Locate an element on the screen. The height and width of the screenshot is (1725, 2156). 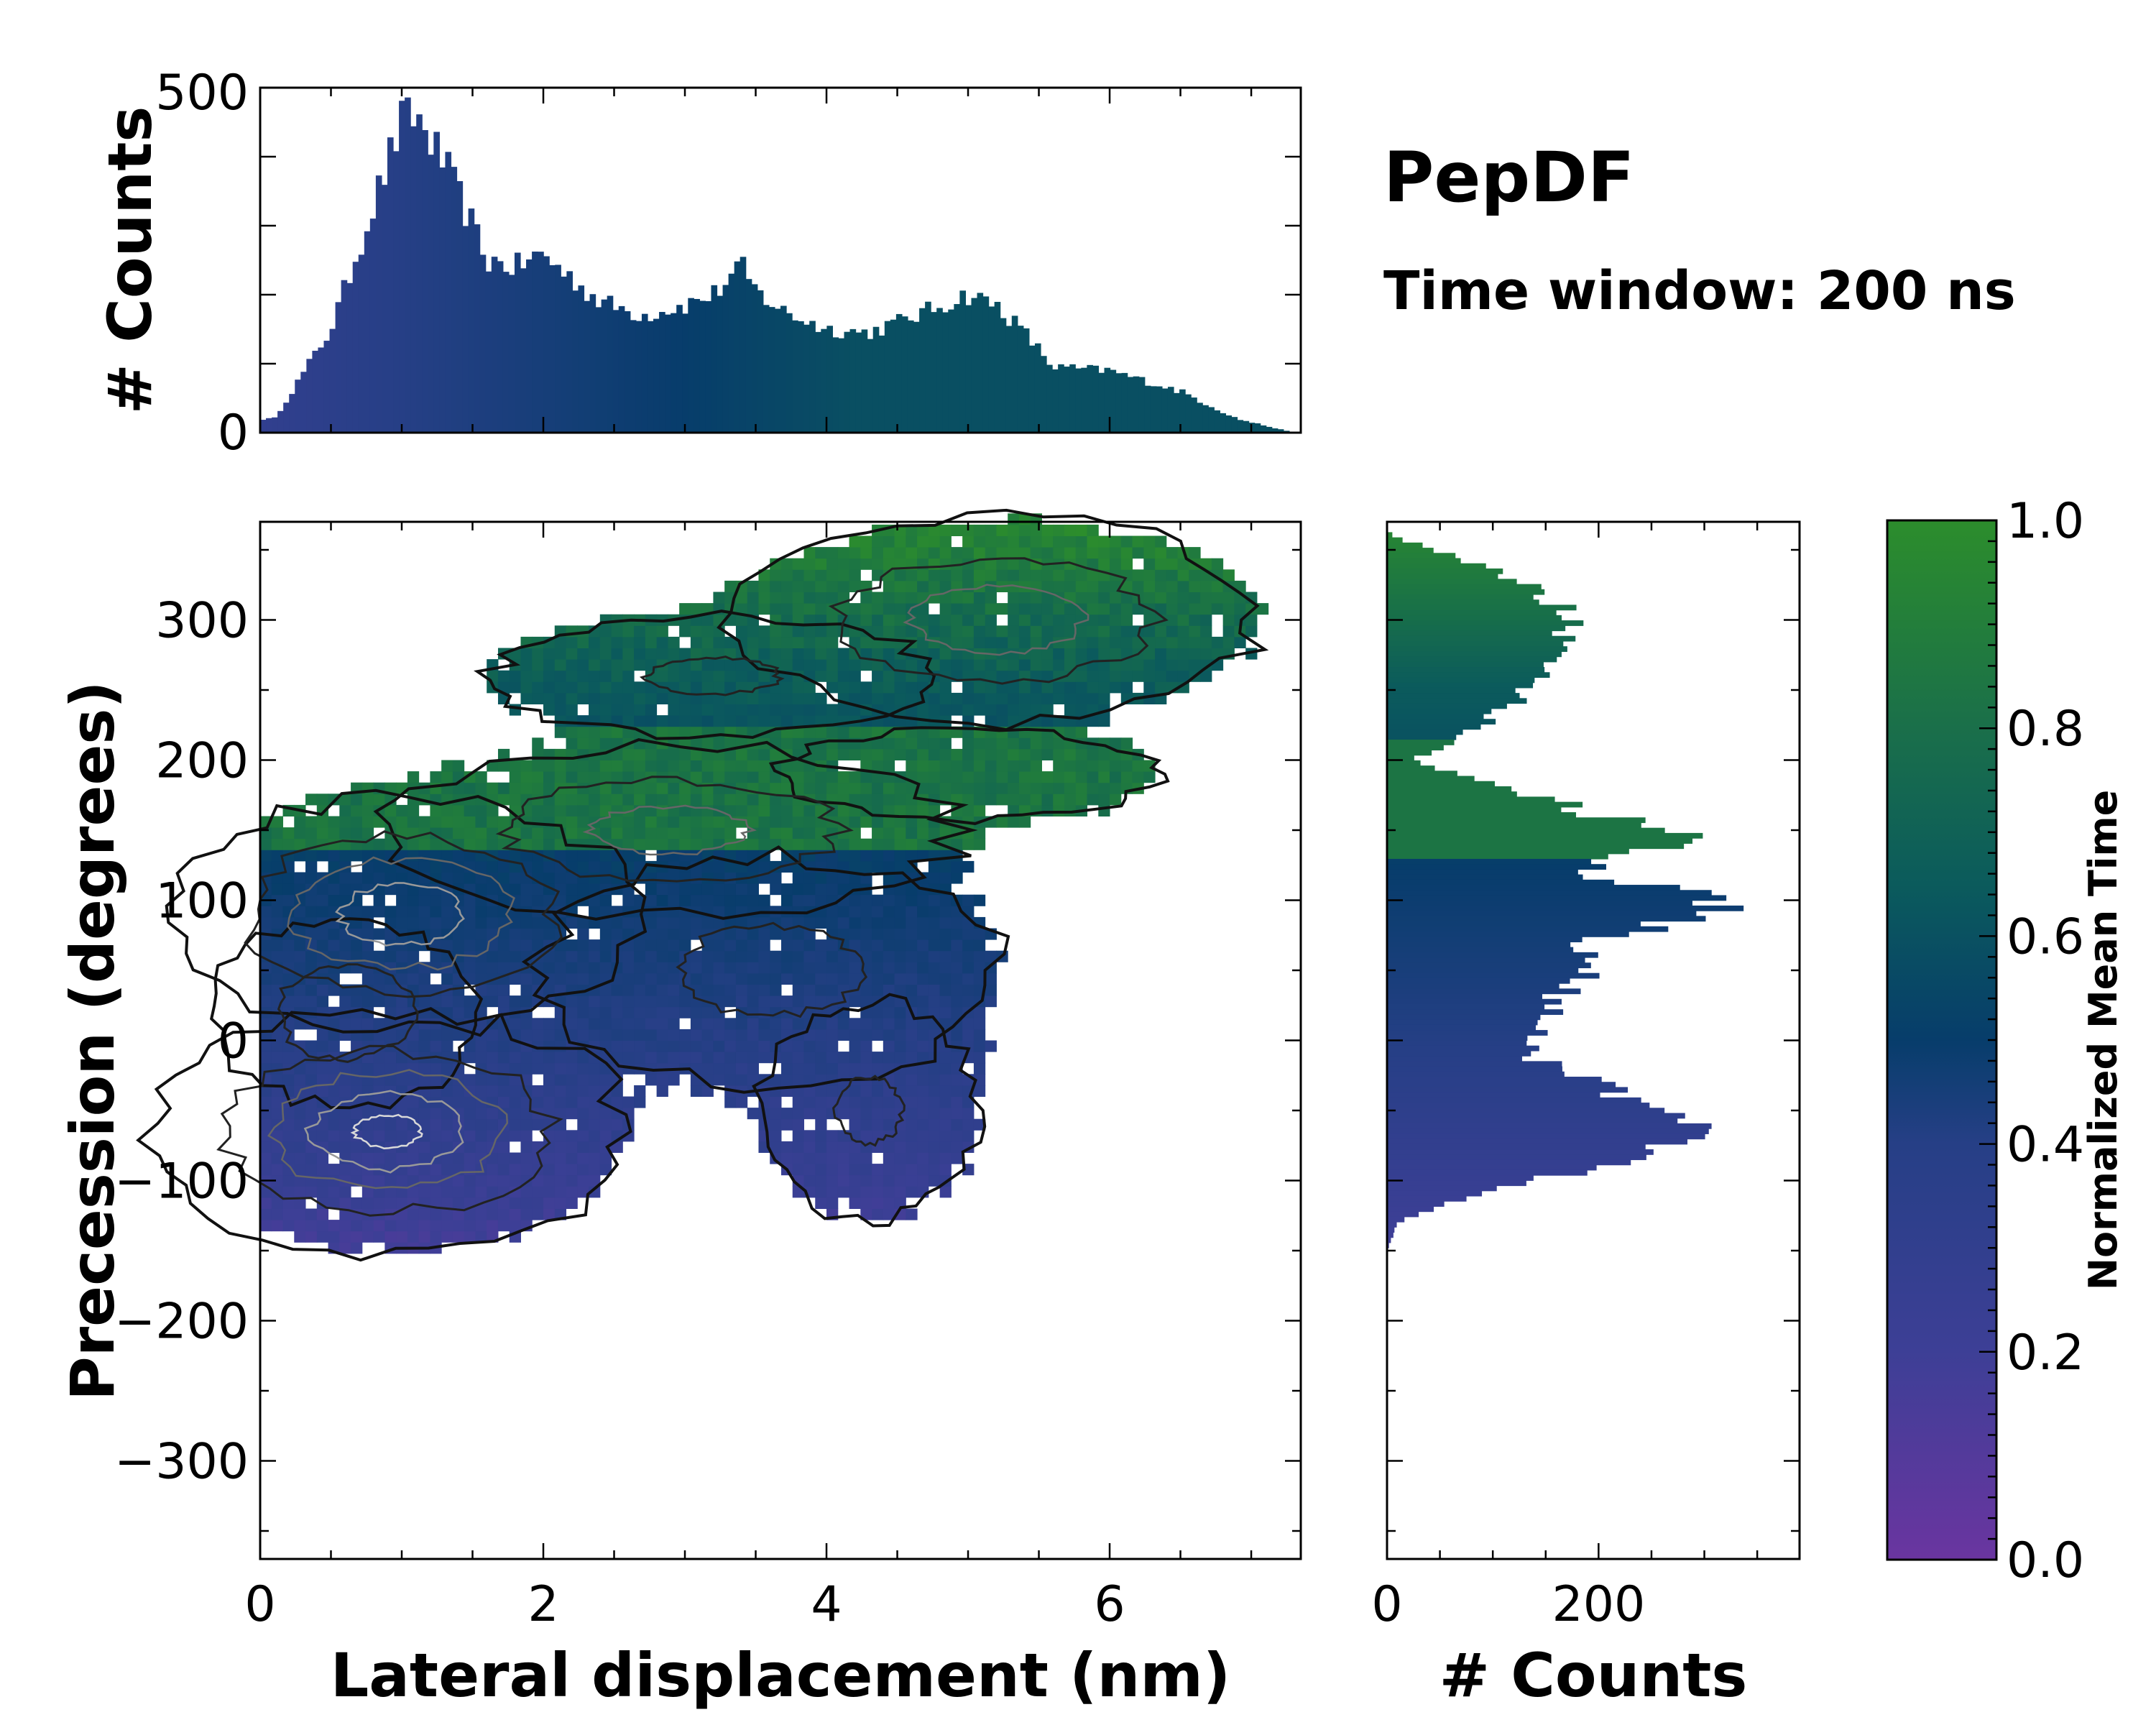
colorbar-tick-labels: 0.00.20.40.60.81.0 is located at coordinates (2045, 1041).